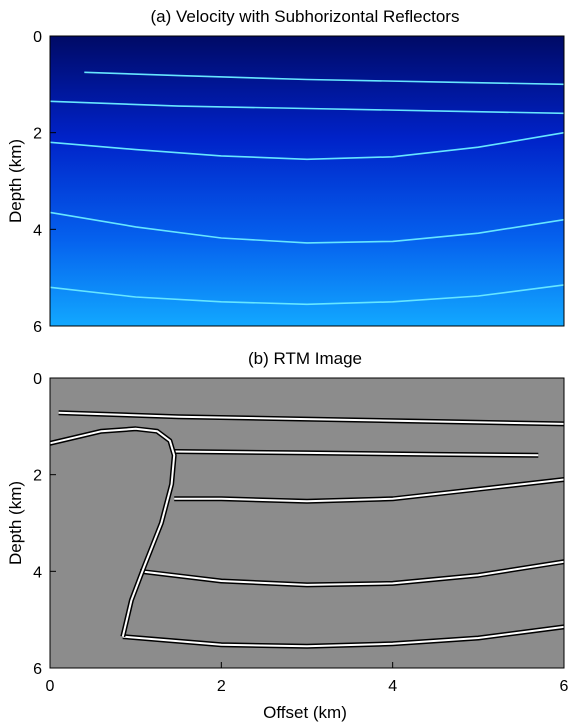 Image resolution: width=577 pixels, height=727 pixels. I want to click on x-tick-label: 6, so click(564, 686).